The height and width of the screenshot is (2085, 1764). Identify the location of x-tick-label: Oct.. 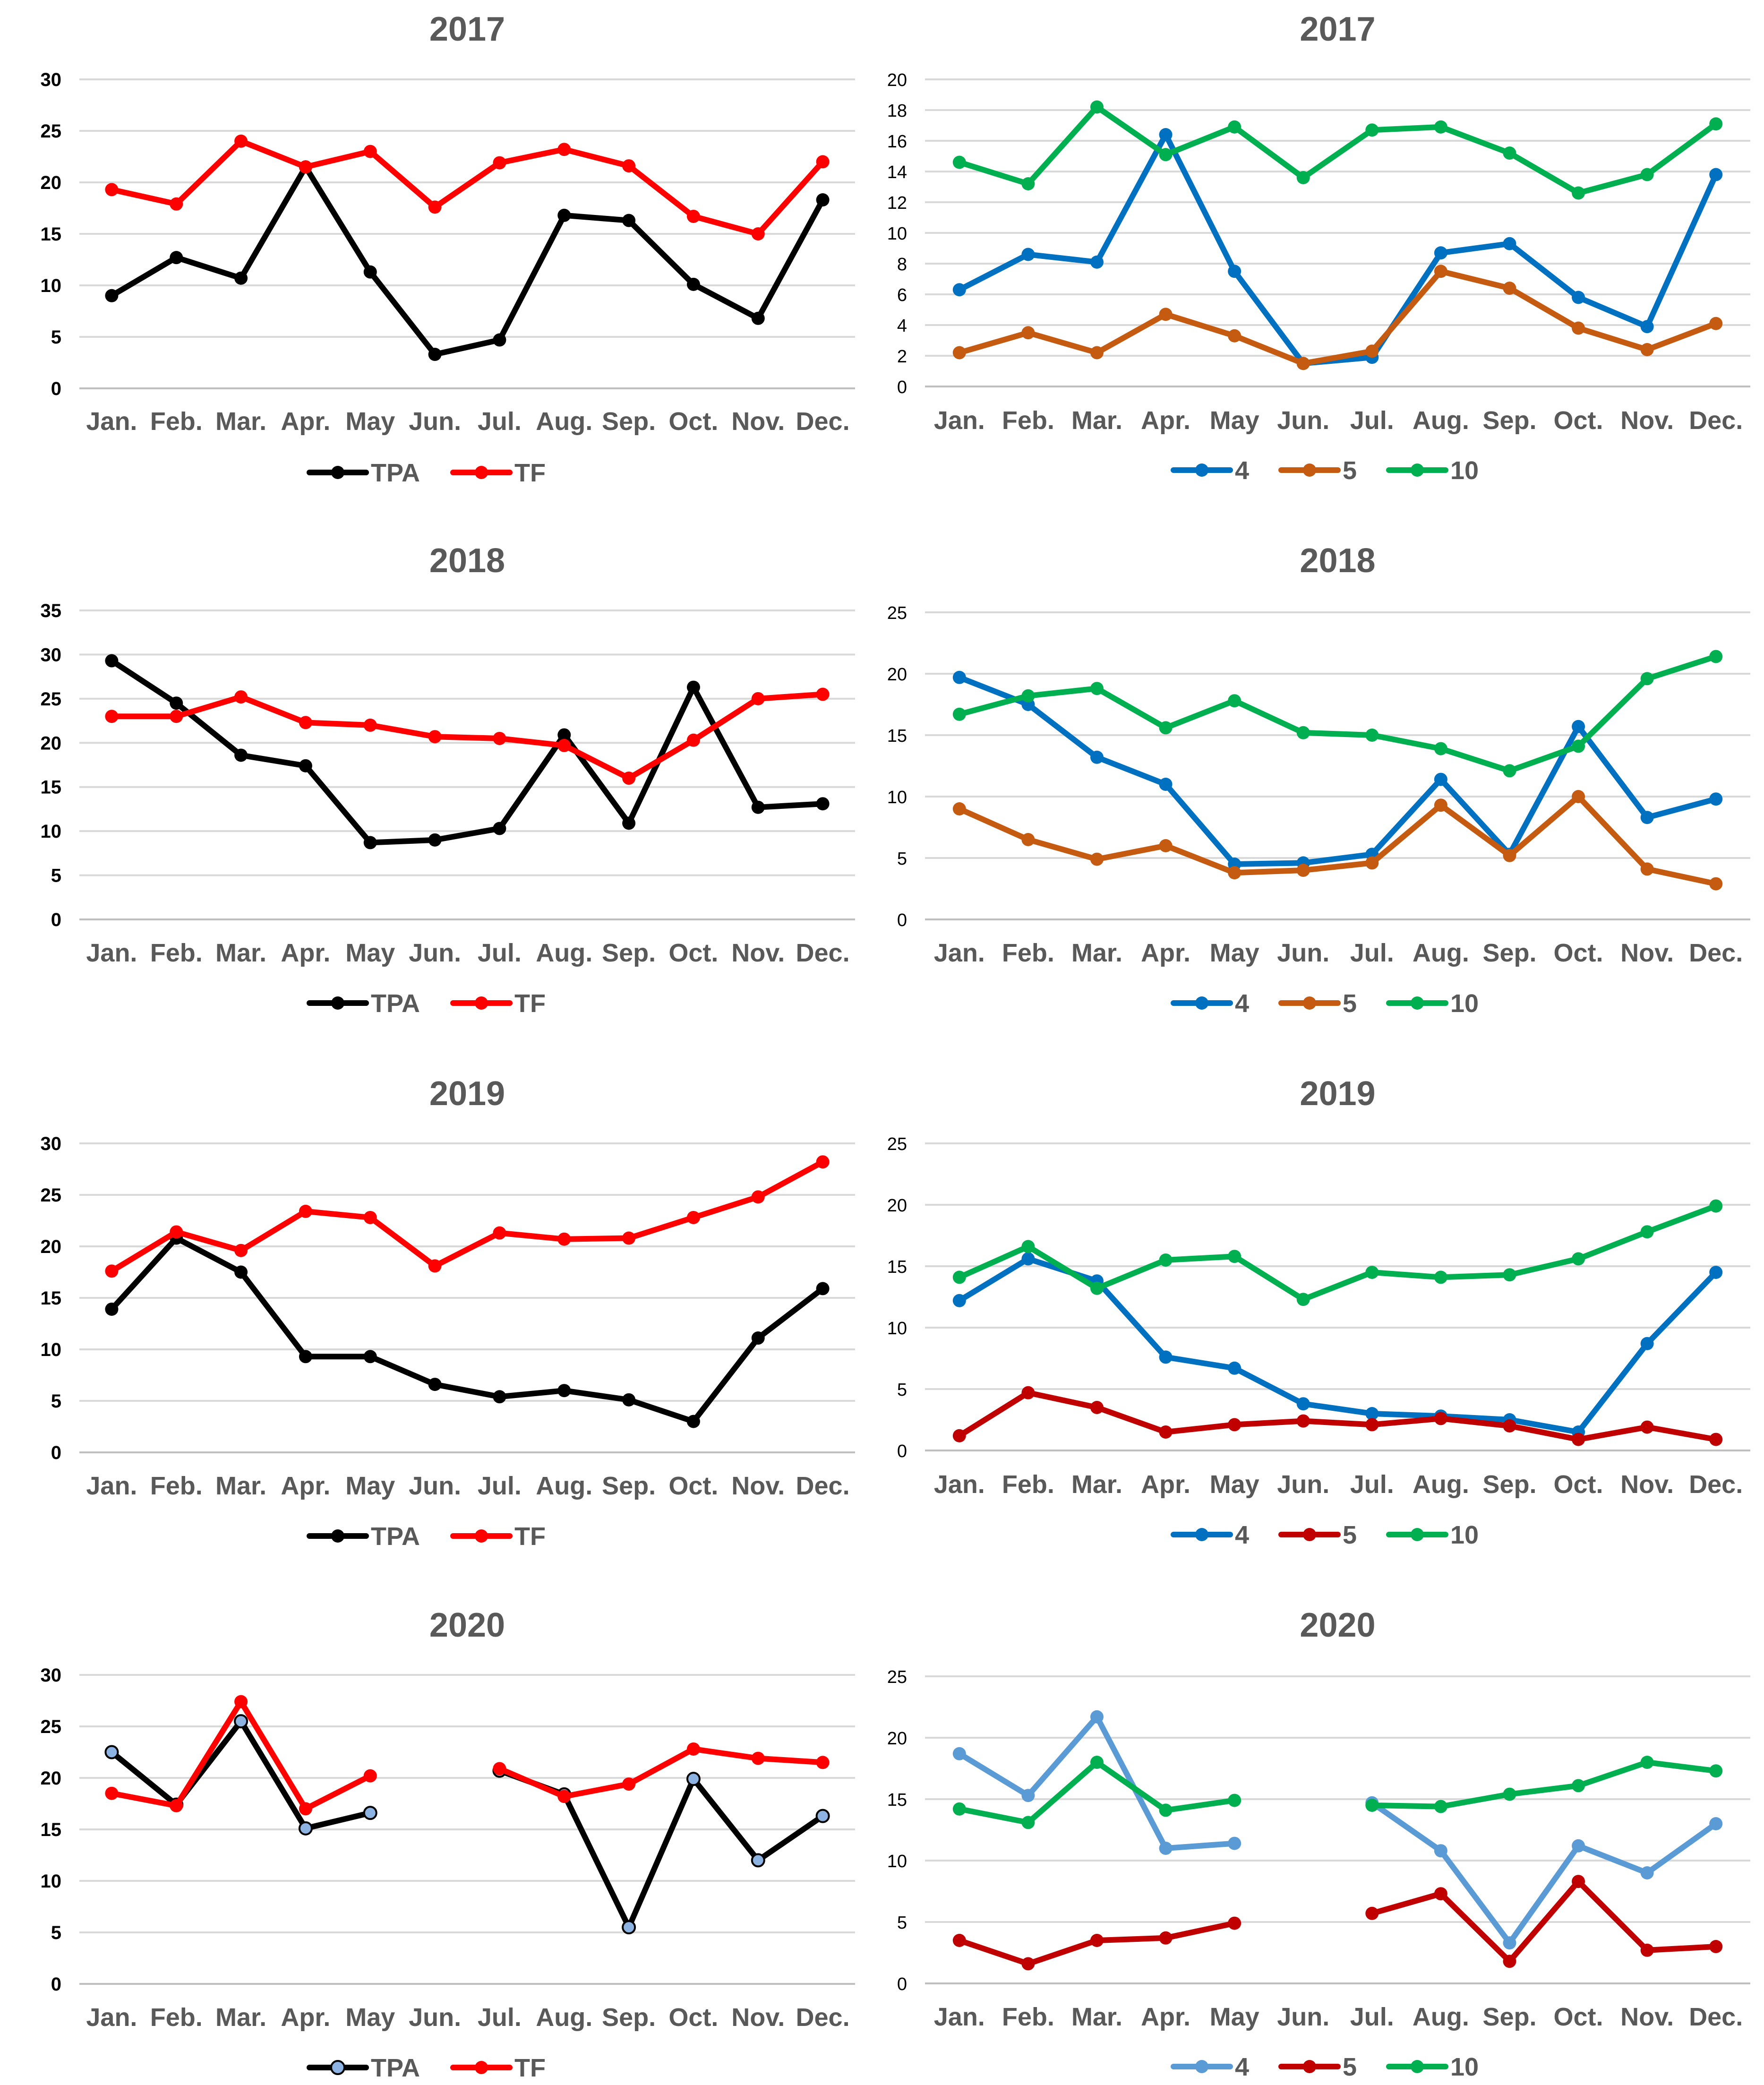
(1578, 953).